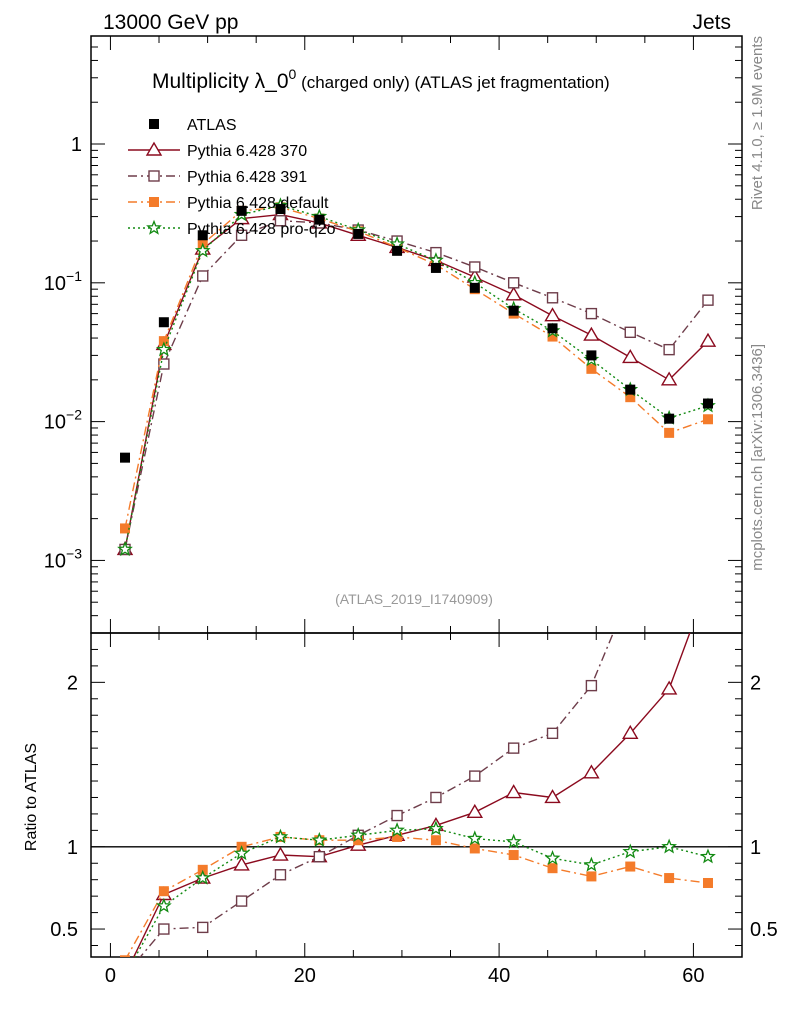 The width and height of the screenshot is (786, 1024). Describe the element at coordinates (64, 930) in the screenshot. I see `ratio-y-tick-label: 0.5` at that location.